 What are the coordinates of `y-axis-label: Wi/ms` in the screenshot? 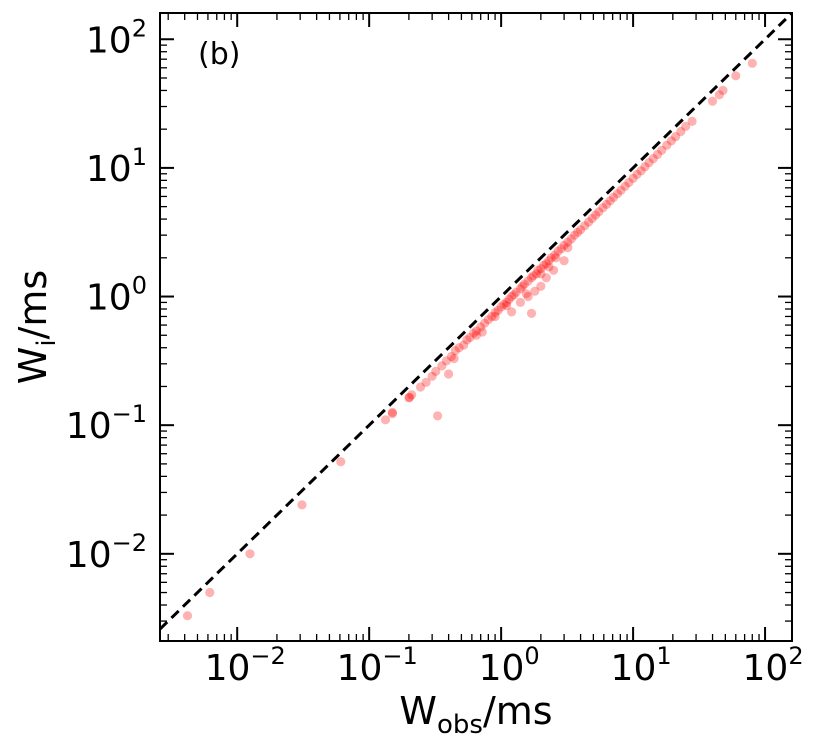 It's located at (36, 327).